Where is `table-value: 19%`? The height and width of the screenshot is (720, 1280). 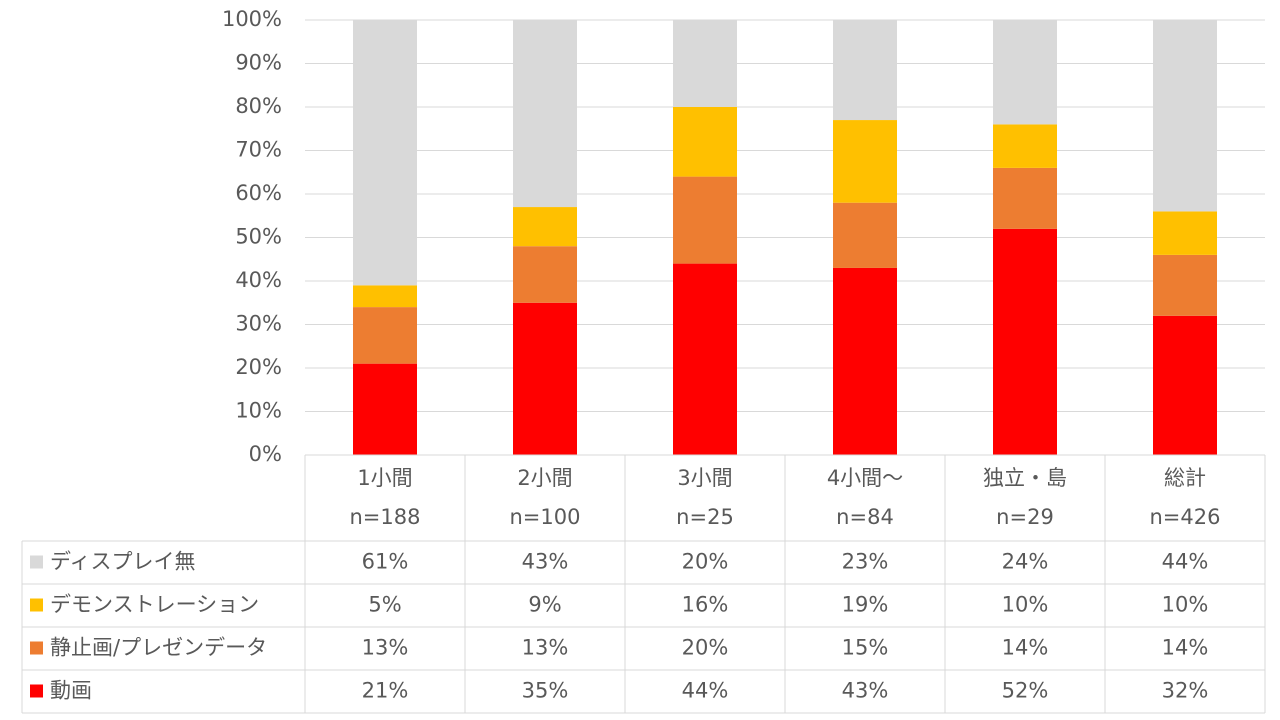 table-value: 19% is located at coordinates (865, 605).